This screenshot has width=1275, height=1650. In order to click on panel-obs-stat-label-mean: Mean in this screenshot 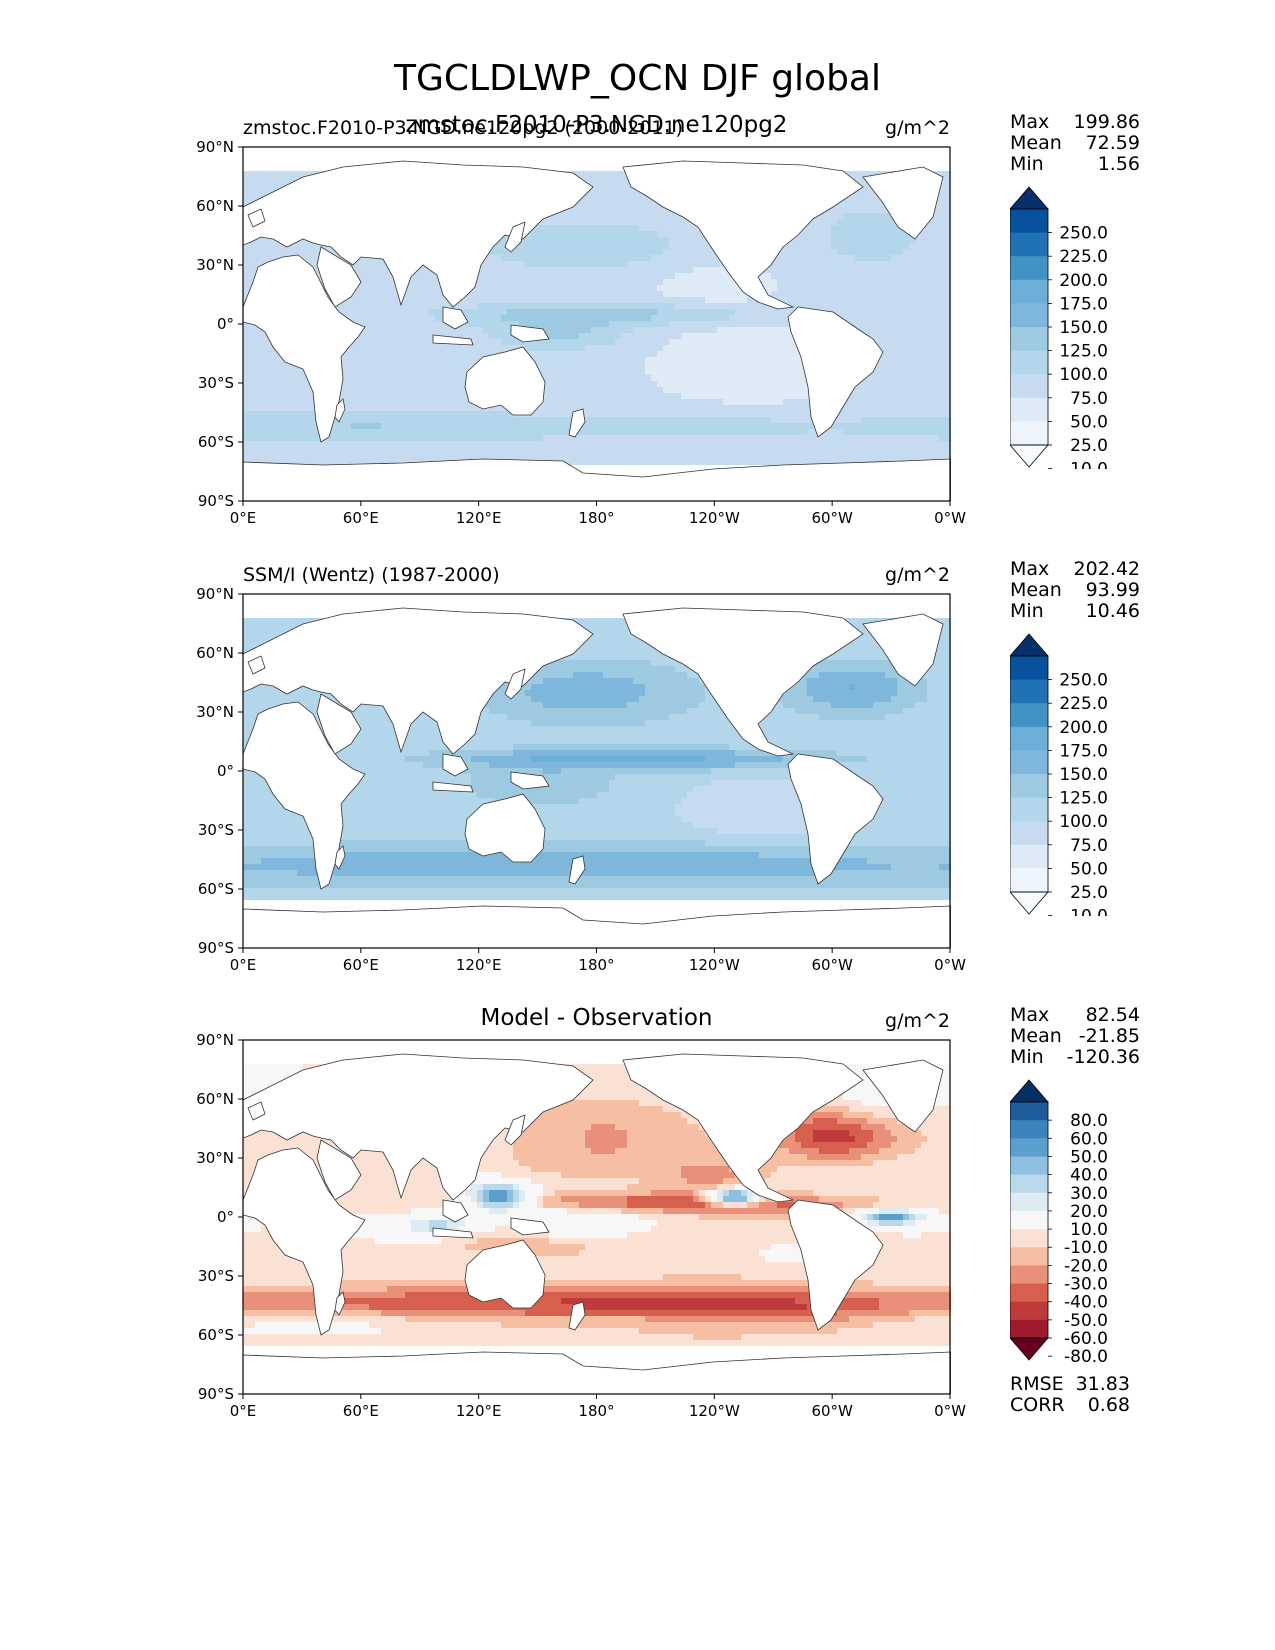, I will do `click(1036, 590)`.